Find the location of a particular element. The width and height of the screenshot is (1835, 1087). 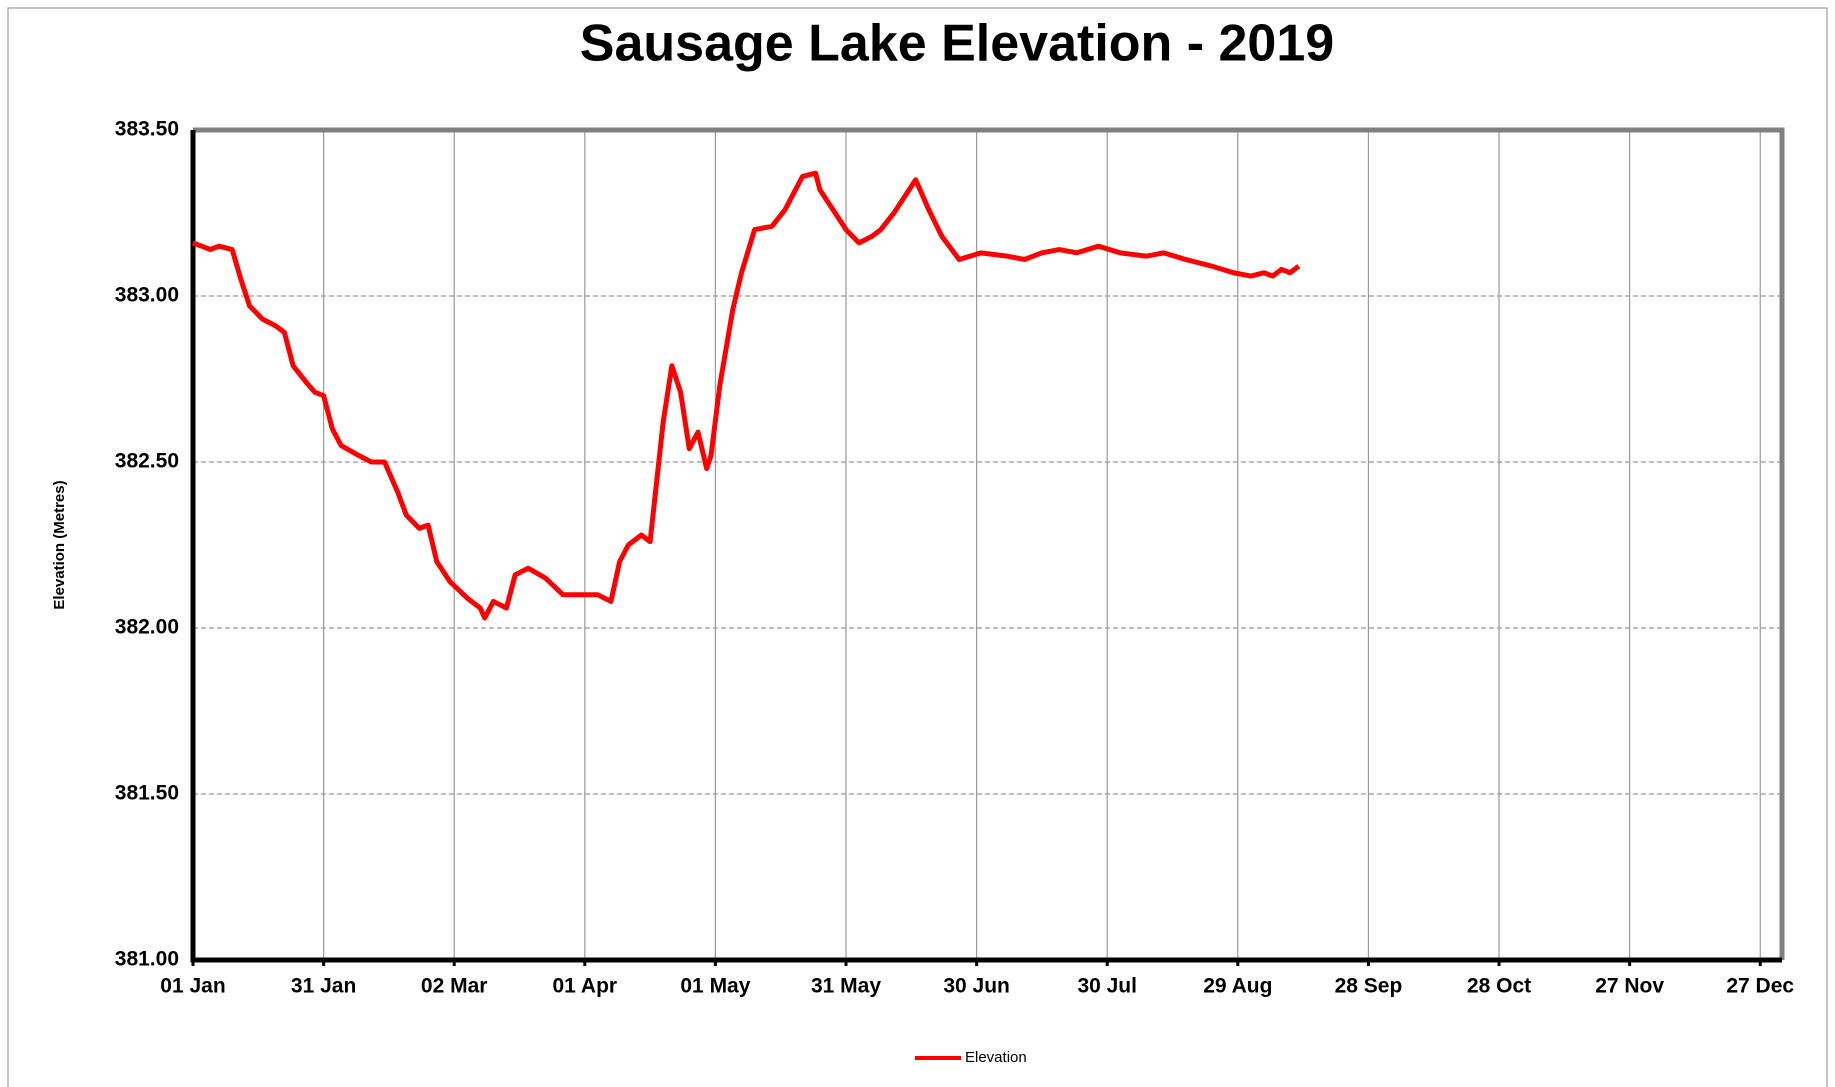

x-tick-label: 01 Jan is located at coordinates (192, 986).